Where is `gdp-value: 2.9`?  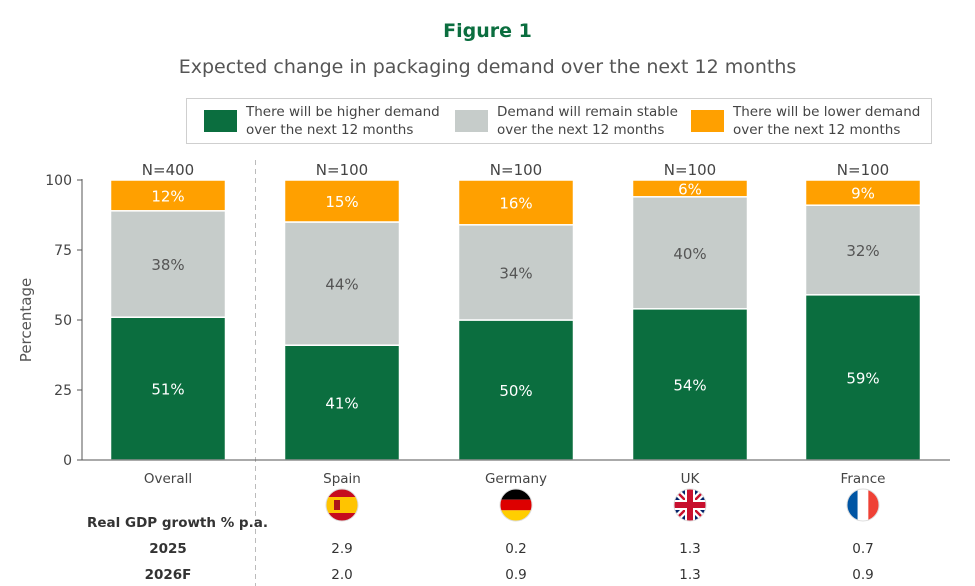
gdp-value: 2.9 is located at coordinates (341, 549).